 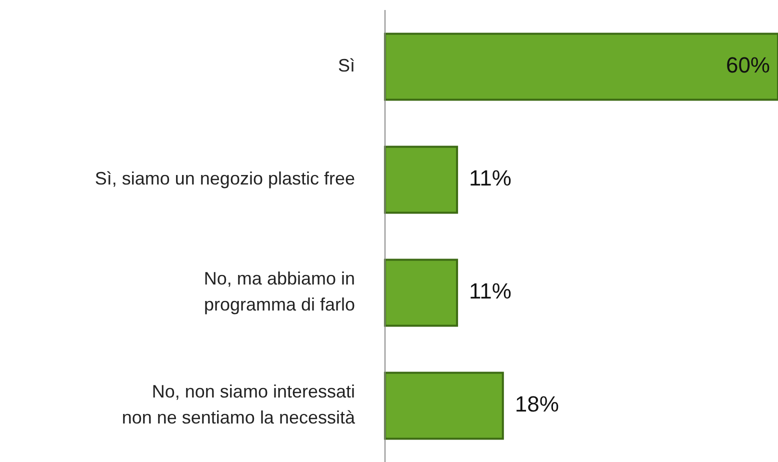 I want to click on data-label: 18%, so click(x=536, y=404).